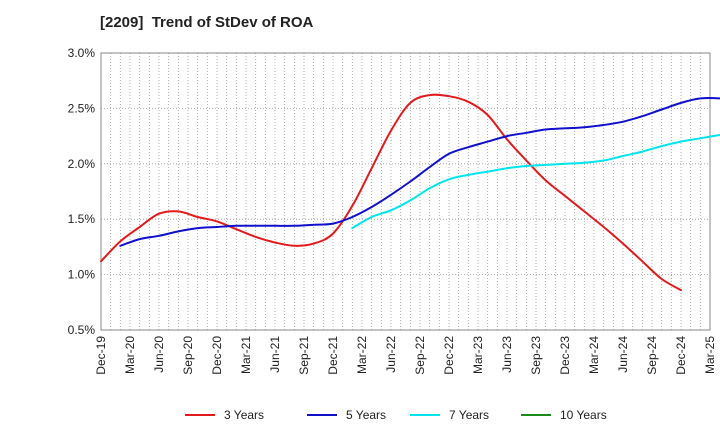  I want to click on y-tick-label: 0.5%, so click(82, 330).